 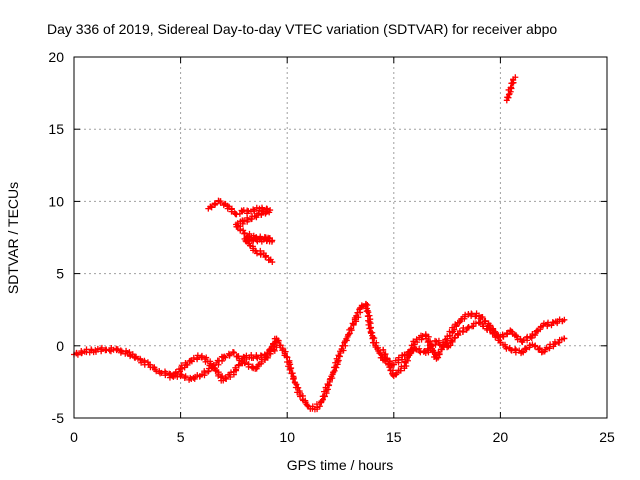 What do you see at coordinates (511, 89) in the screenshot?
I see `series-outlier-segment` at bounding box center [511, 89].